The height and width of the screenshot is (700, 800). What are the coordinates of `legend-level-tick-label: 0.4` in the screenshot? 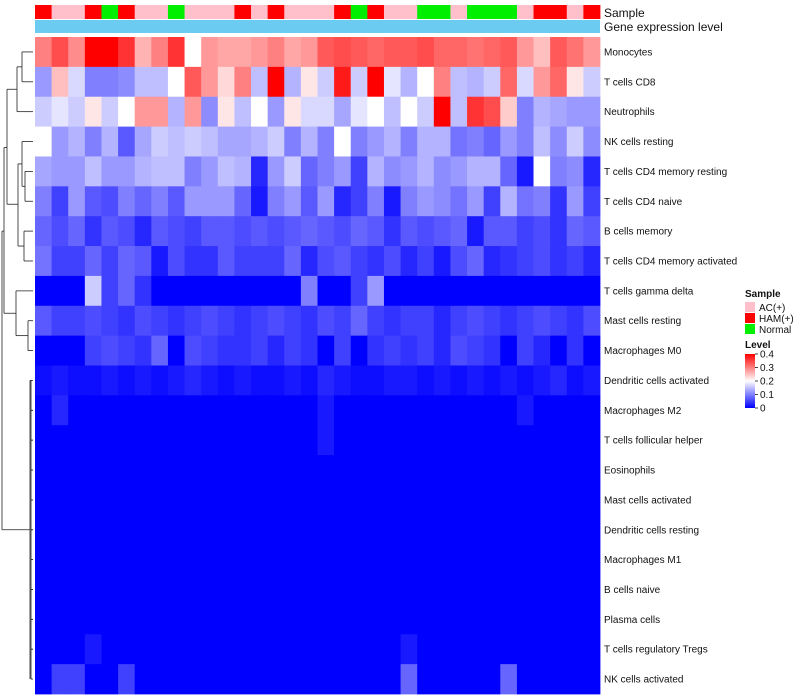 It's located at (767, 355).